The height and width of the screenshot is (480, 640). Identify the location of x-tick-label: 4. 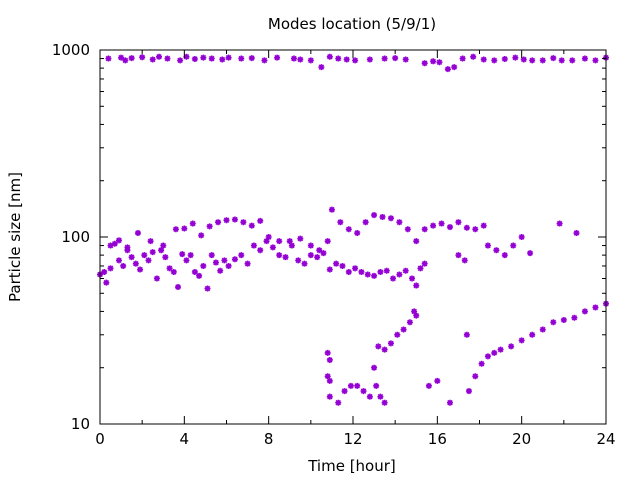
(185, 439).